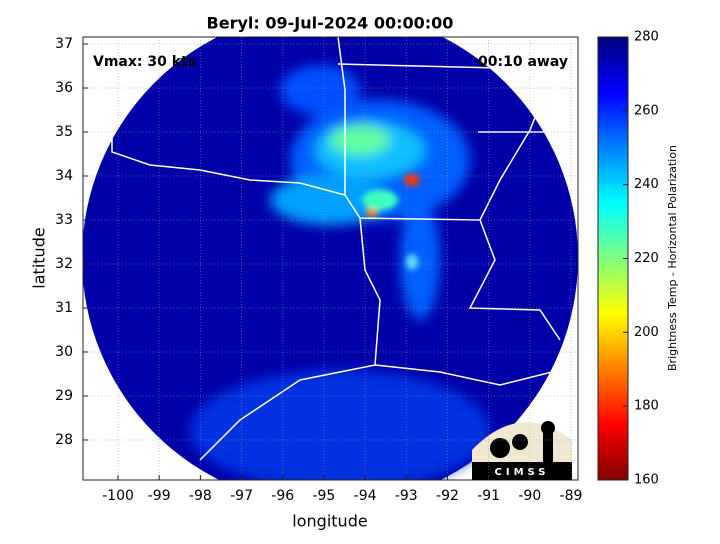 The height and width of the screenshot is (544, 720). I want to click on chart-title: Beryl: 09-Jul-2024 00:00:00, so click(330, 23).